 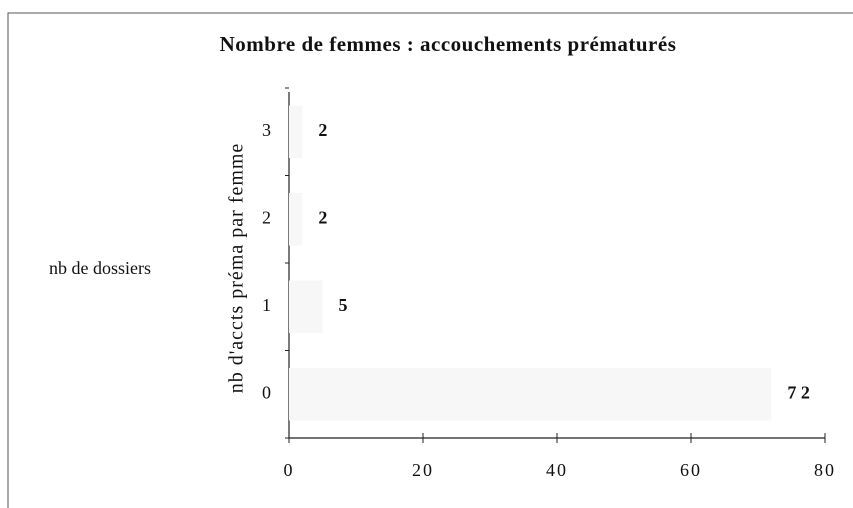 I want to click on y-tick-label: 1, so click(x=266, y=305).